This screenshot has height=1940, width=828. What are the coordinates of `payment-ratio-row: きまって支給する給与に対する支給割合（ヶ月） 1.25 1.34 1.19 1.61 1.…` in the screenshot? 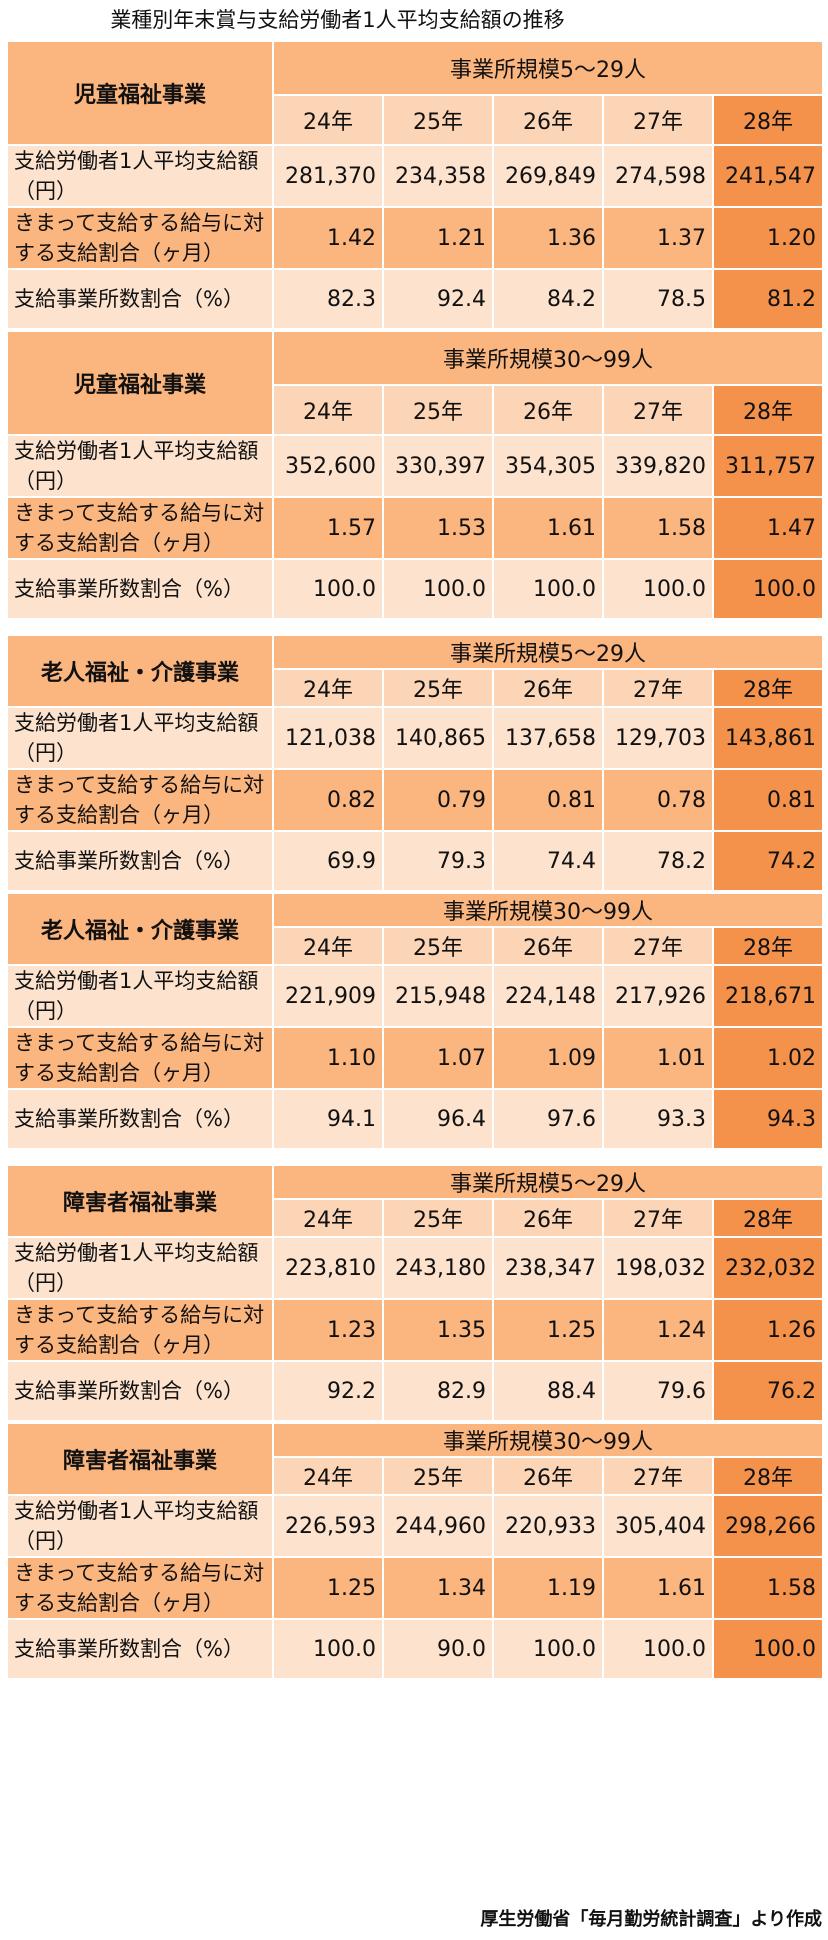 It's located at (415, 1588).